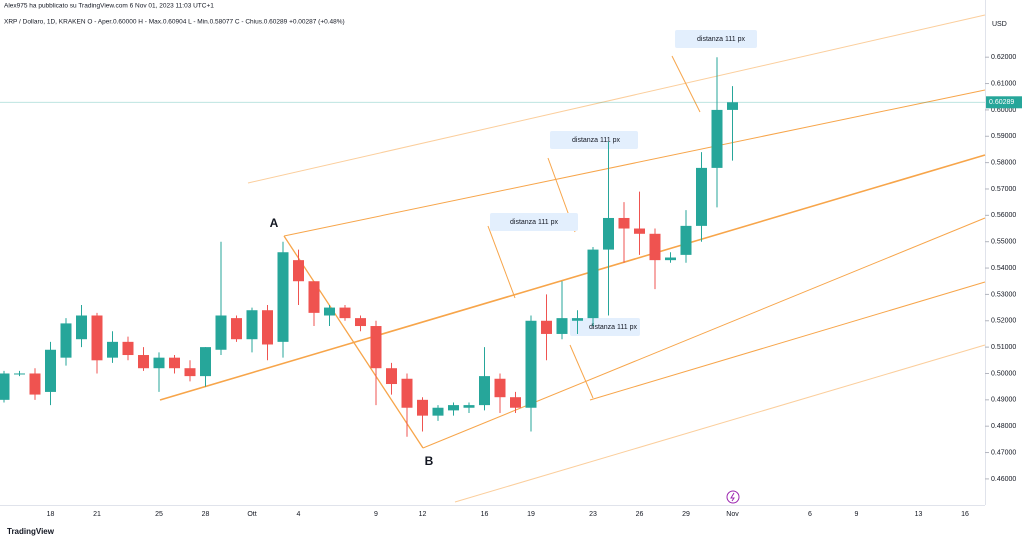 This screenshot has height=541, width=1024. What do you see at coordinates (1003, 321) in the screenshot?
I see `y-tick-label: 0.52000` at bounding box center [1003, 321].